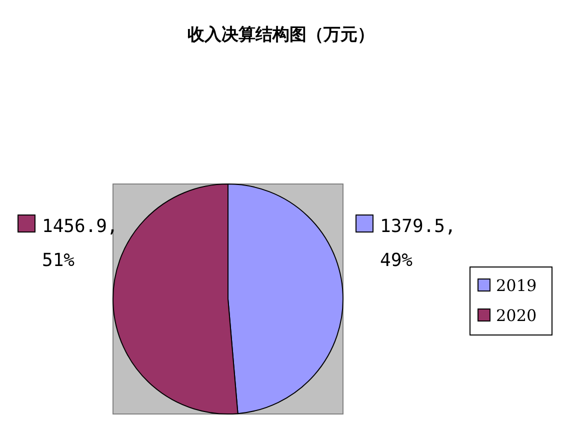 The height and width of the screenshot is (434, 563). What do you see at coordinates (80, 243) in the screenshot?
I see `data-label: 1456.9, 51%` at bounding box center [80, 243].